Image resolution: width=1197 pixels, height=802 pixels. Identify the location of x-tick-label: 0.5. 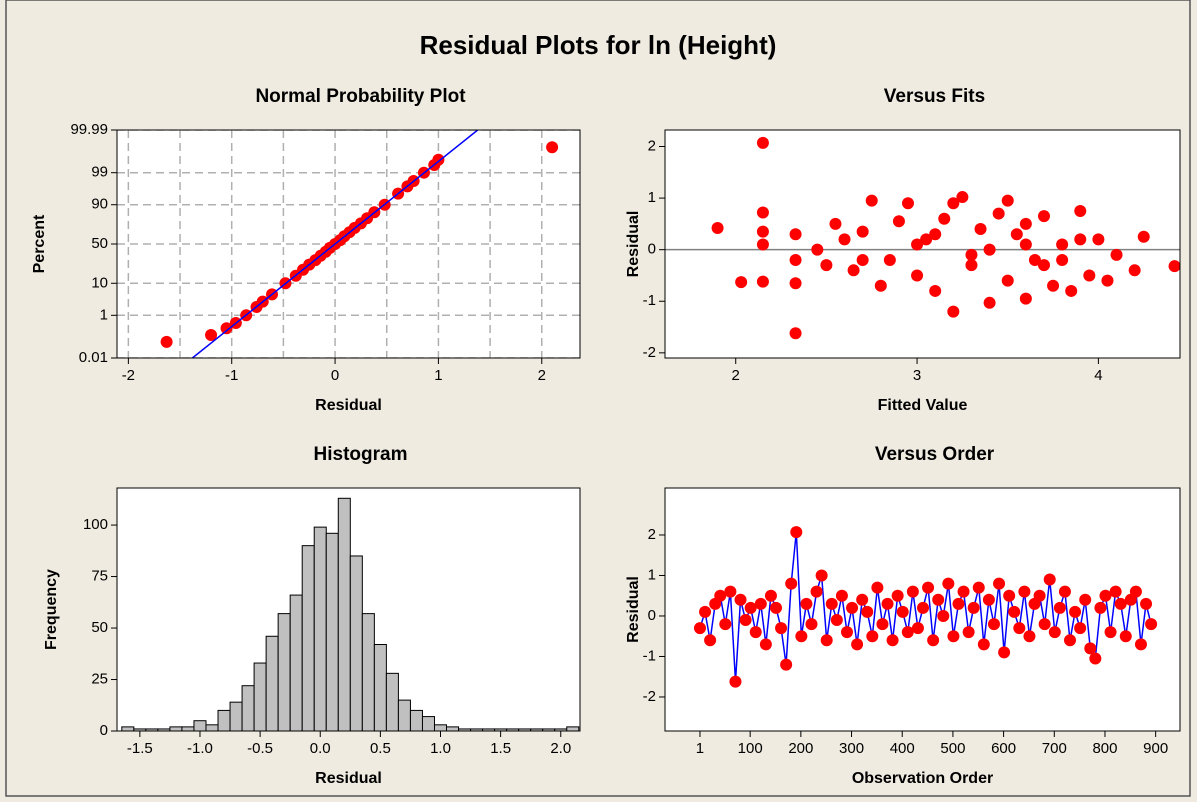
(380, 748).